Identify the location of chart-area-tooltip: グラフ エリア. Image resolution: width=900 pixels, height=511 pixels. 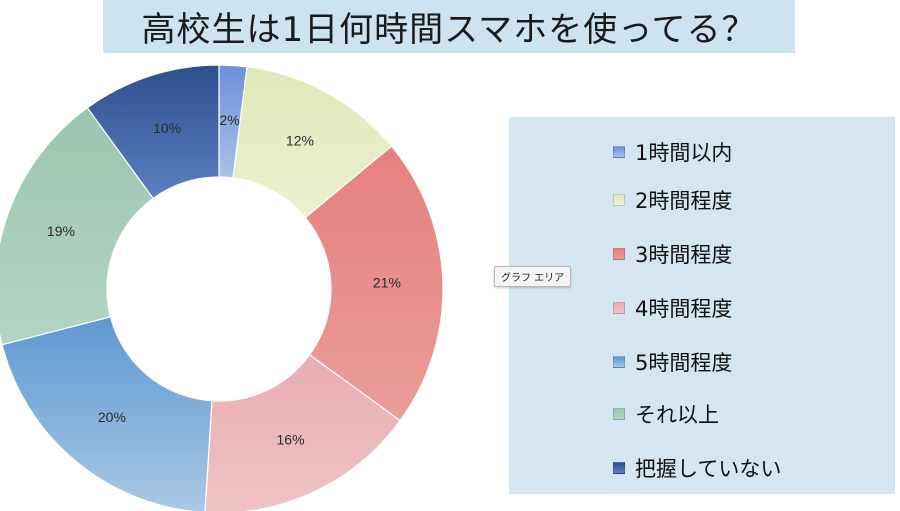
(533, 276).